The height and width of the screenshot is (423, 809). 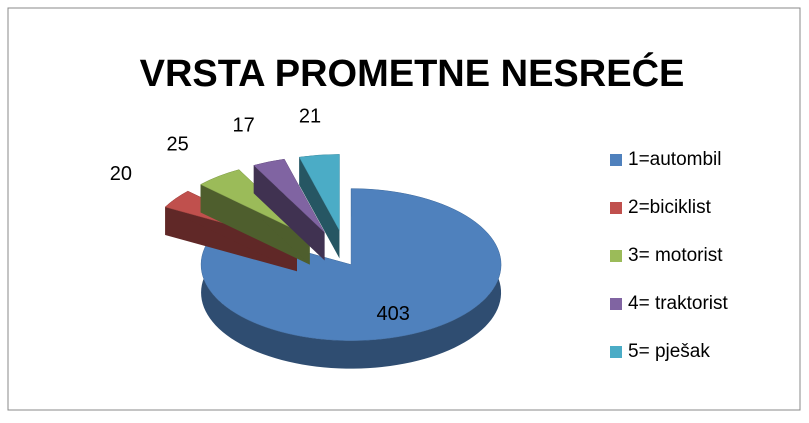 What do you see at coordinates (310, 116) in the screenshot?
I see `data-label: 21` at bounding box center [310, 116].